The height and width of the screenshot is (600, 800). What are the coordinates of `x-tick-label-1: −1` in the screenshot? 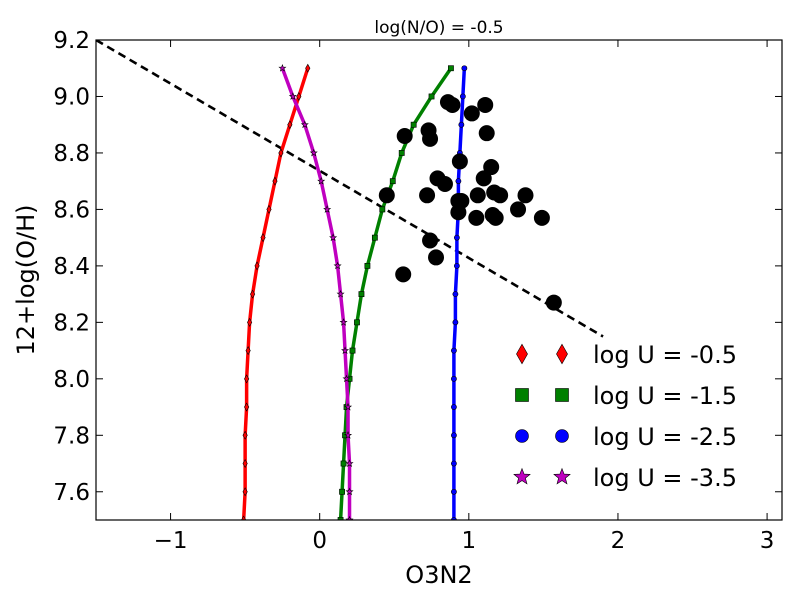 It's located at (171, 541).